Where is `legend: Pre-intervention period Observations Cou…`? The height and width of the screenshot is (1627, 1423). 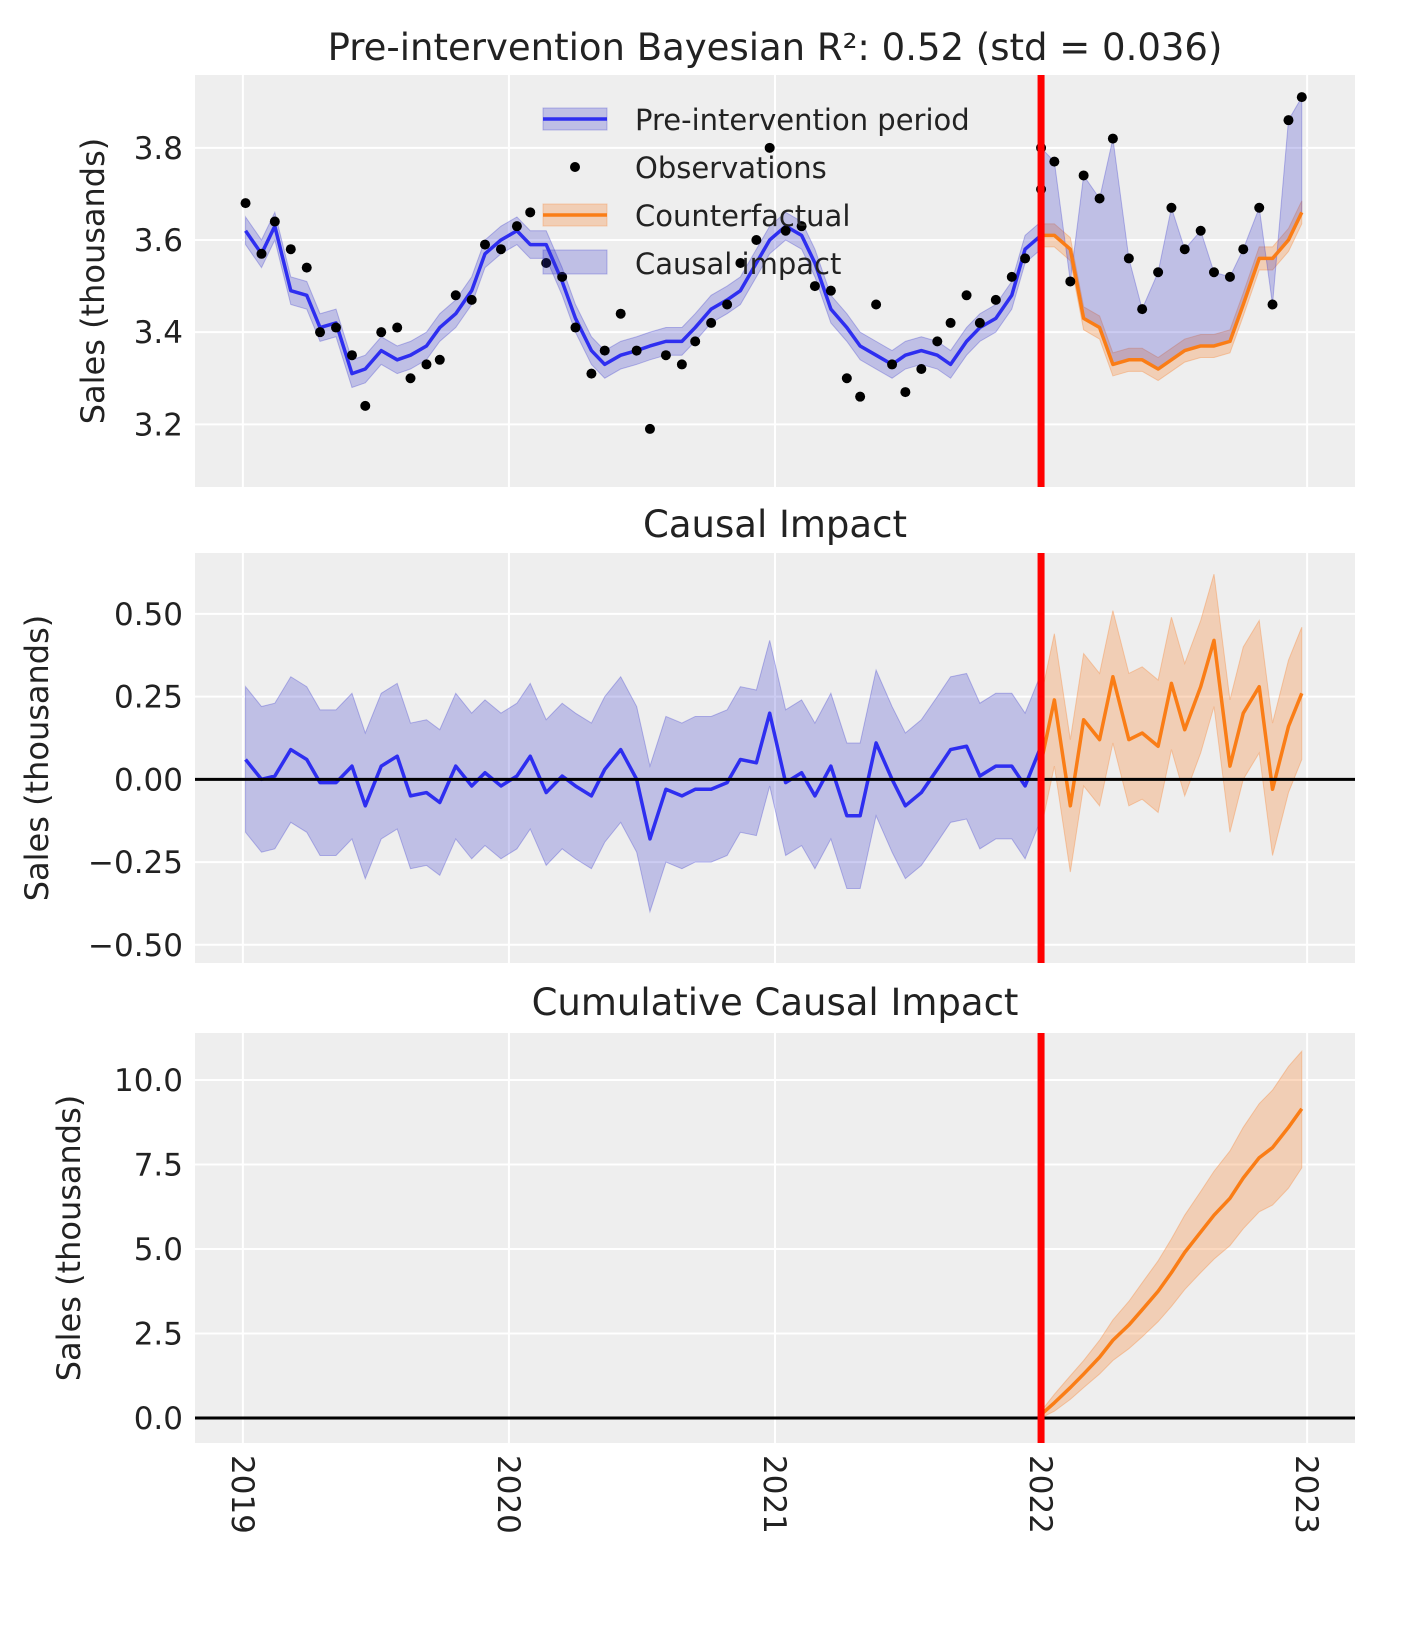
legend: Pre-intervention period Observations Cou… is located at coordinates (756, 192).